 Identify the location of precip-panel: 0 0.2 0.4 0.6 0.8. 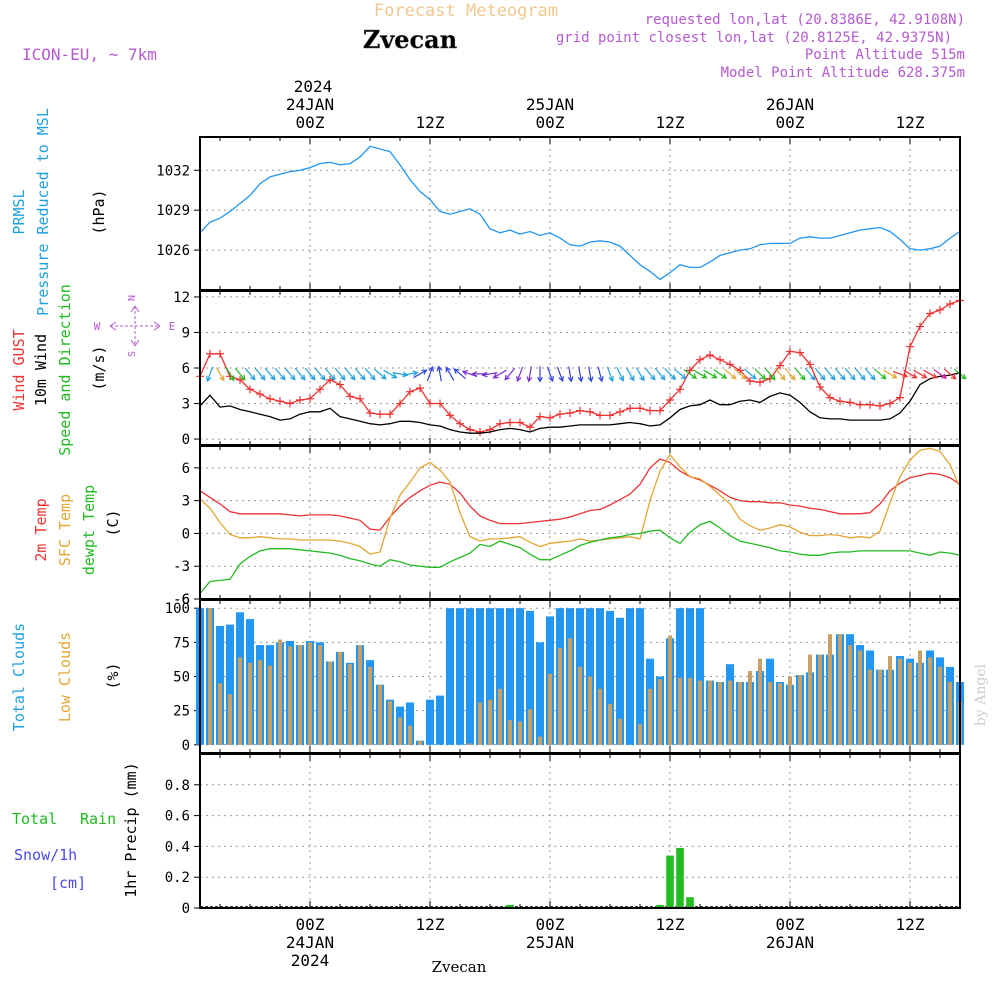
(563, 835).